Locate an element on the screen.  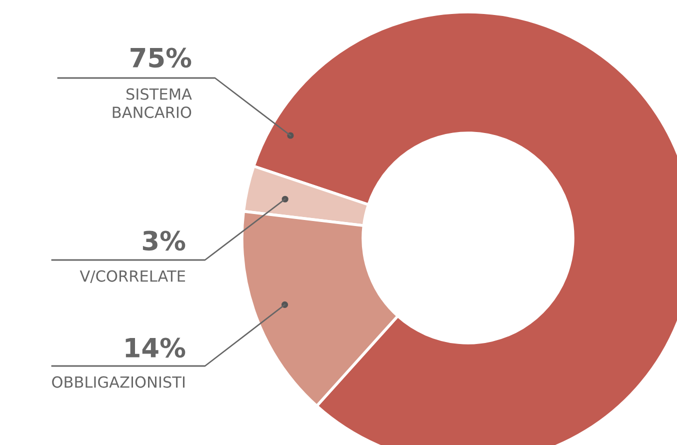
data-label: 3% is located at coordinates (164, 240).